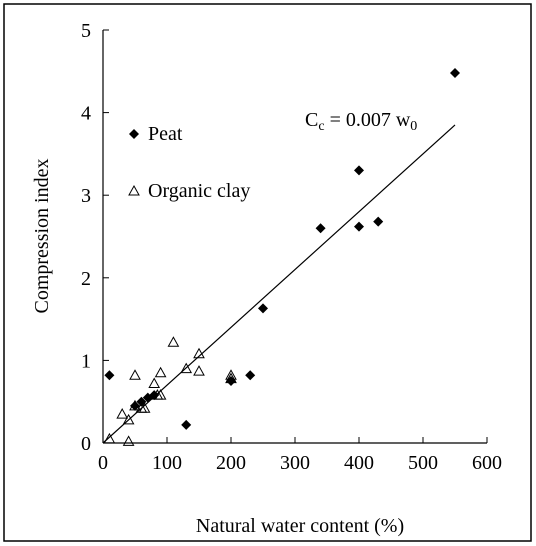  I want to click on annotation-part: 0, so click(413, 126).